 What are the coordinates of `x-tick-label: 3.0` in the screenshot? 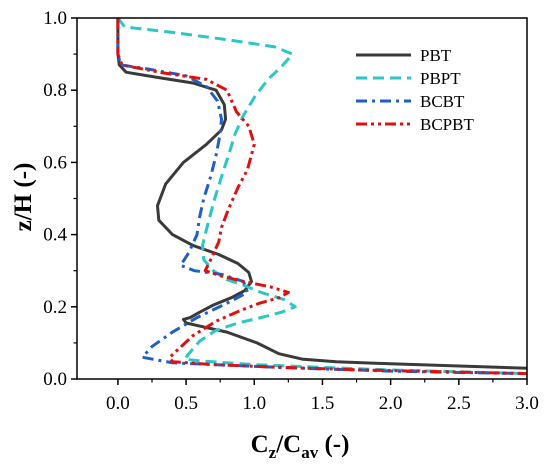 It's located at (527, 403).